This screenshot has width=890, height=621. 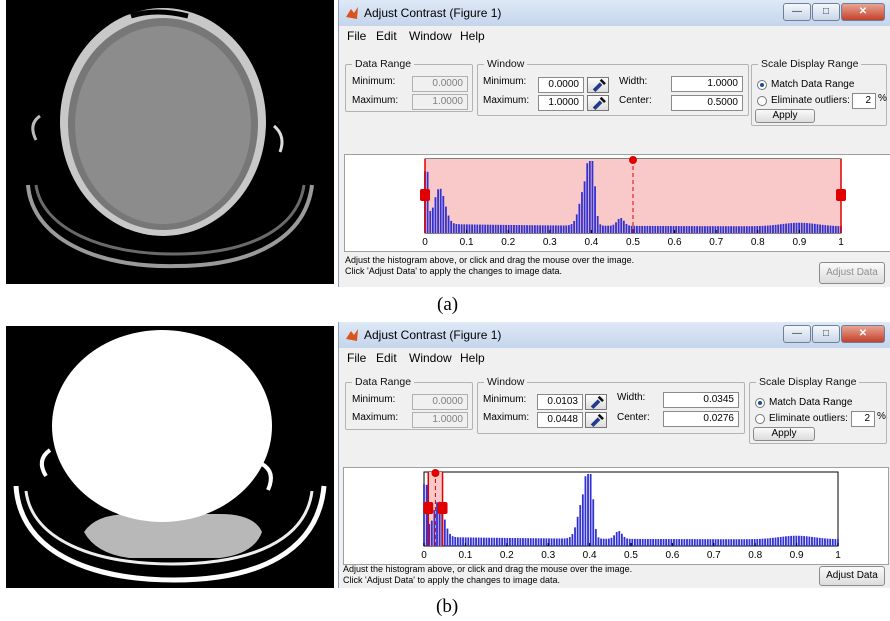 I want to click on x-tick-label: 0.4, so click(x=591, y=242).